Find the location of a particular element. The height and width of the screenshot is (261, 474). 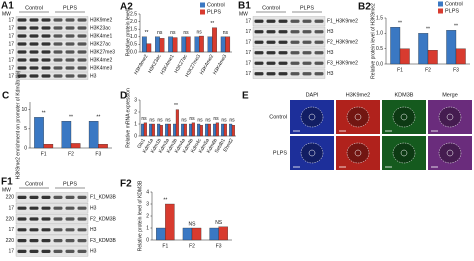

row-label: H3K4me3 is located at coordinates (101, 68).